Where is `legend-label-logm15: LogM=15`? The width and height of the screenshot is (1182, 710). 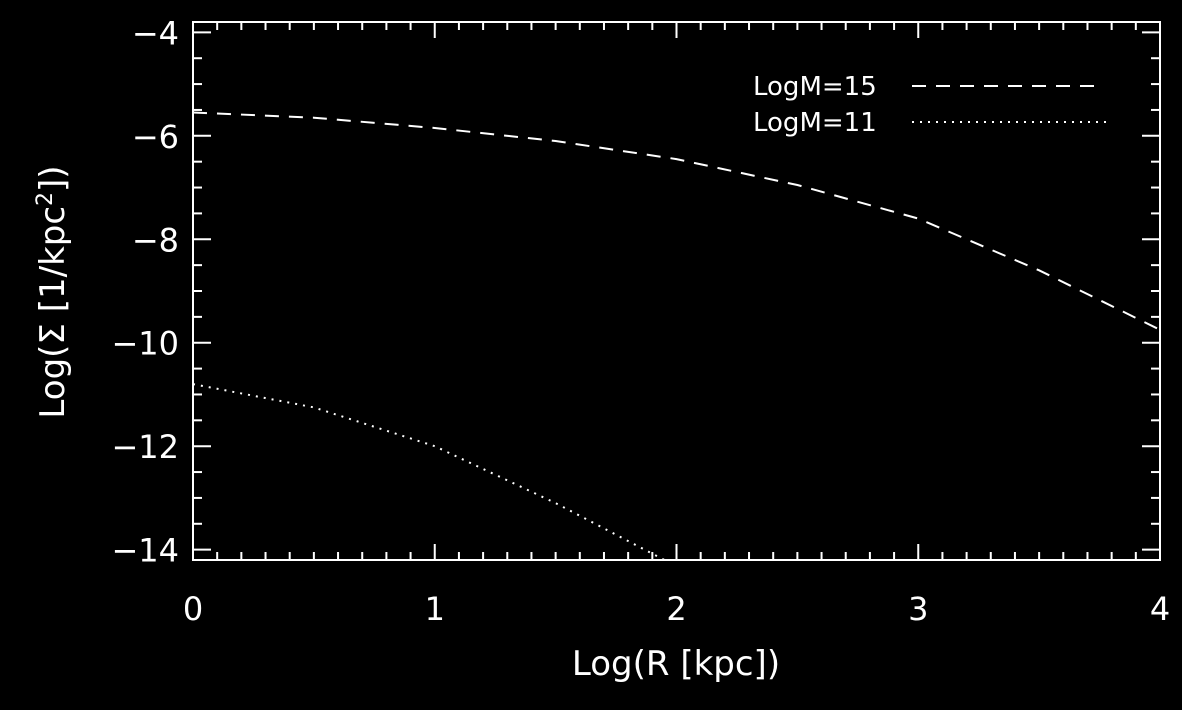
legend-label-logm15: LogM=15 is located at coordinates (815, 87).